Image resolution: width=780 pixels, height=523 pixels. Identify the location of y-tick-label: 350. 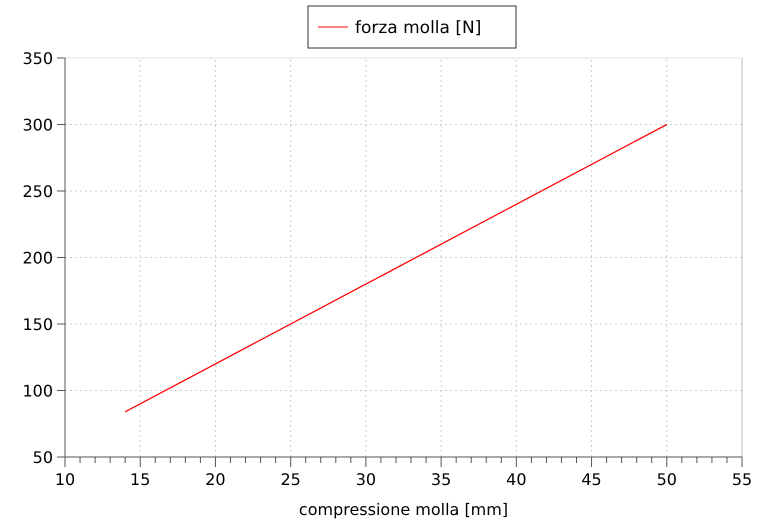
(37, 58).